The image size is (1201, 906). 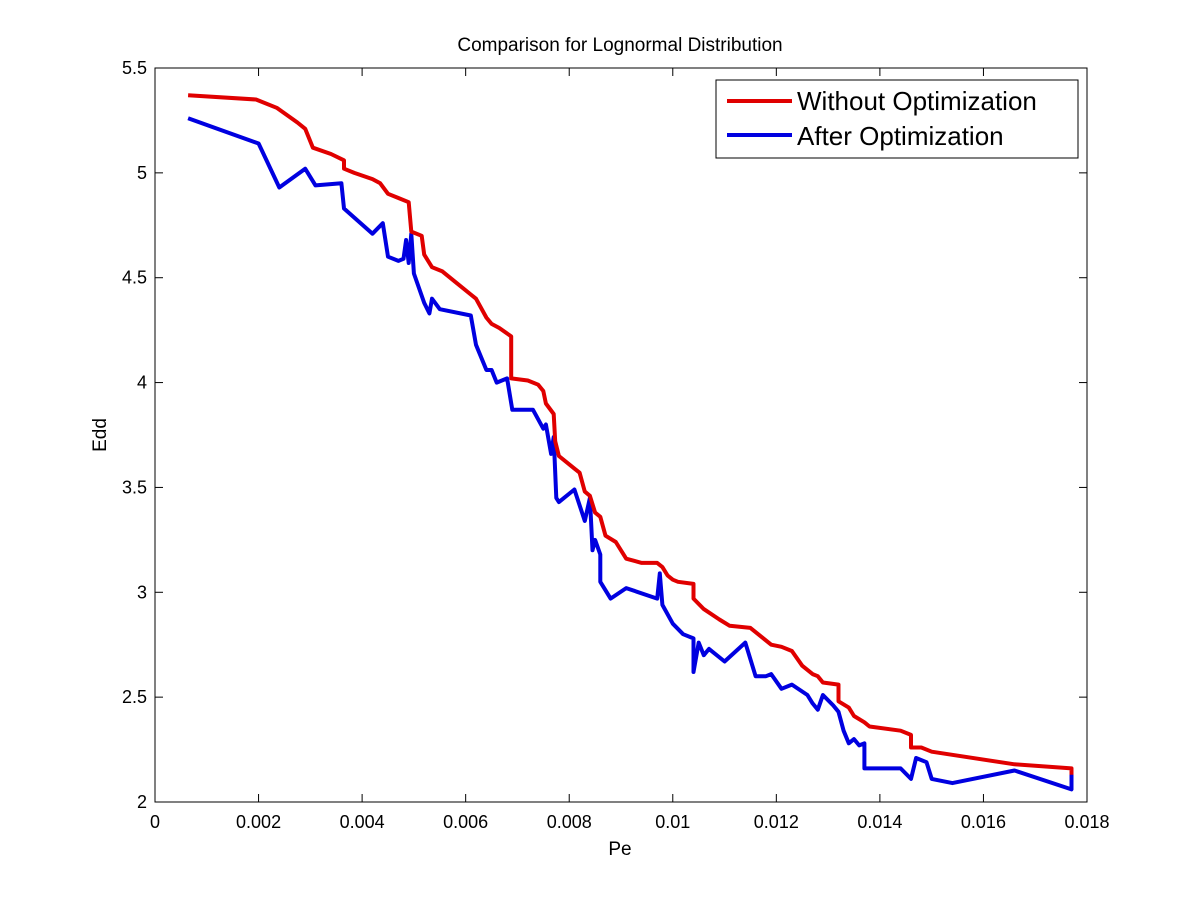 I want to click on x-tick-label: 0.002, so click(x=258, y=822).